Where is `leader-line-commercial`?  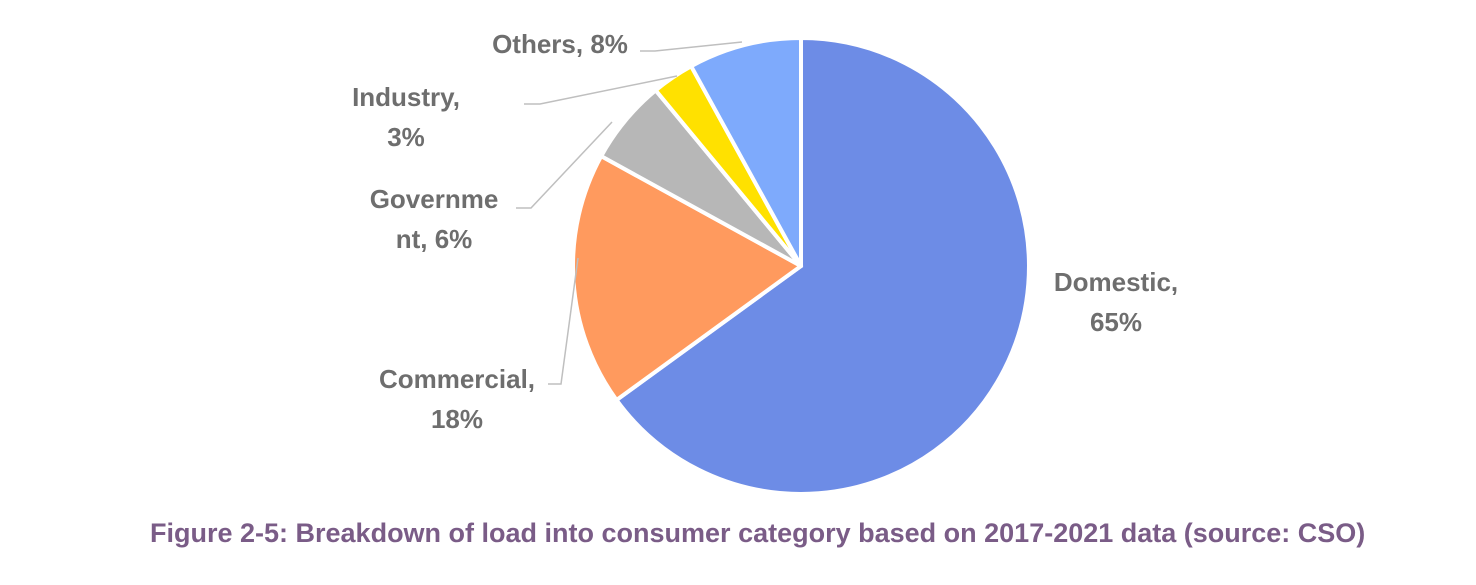
leader-line-commercial is located at coordinates (563, 321).